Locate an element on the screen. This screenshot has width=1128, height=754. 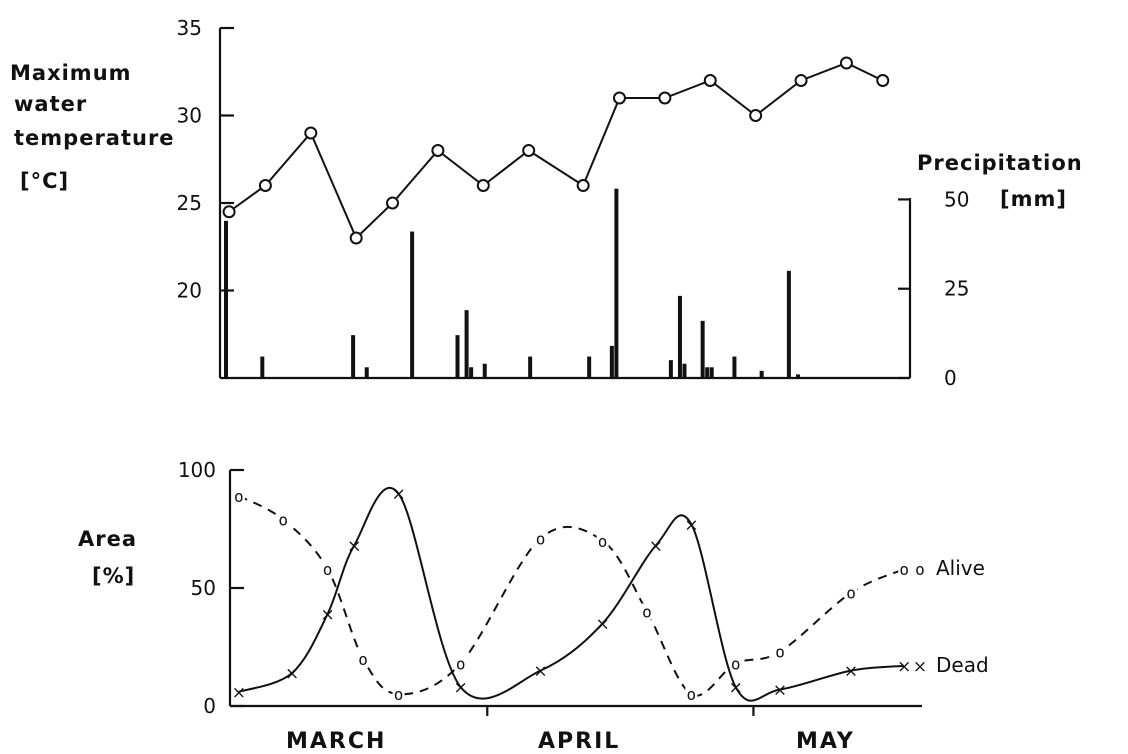
area-tick-label: 100 is located at coordinates (197, 470).